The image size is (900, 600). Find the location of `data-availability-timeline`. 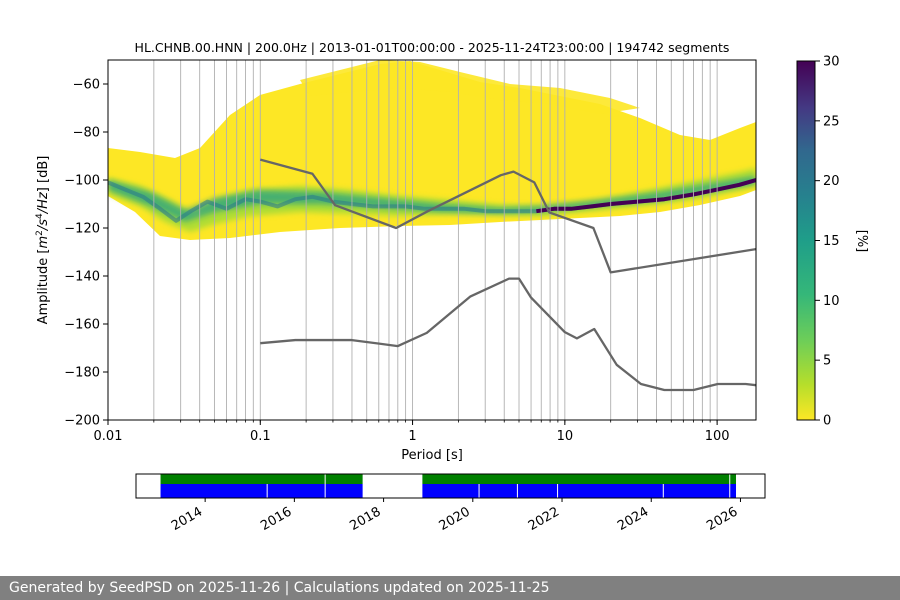

data-availability-timeline is located at coordinates (448, 486).